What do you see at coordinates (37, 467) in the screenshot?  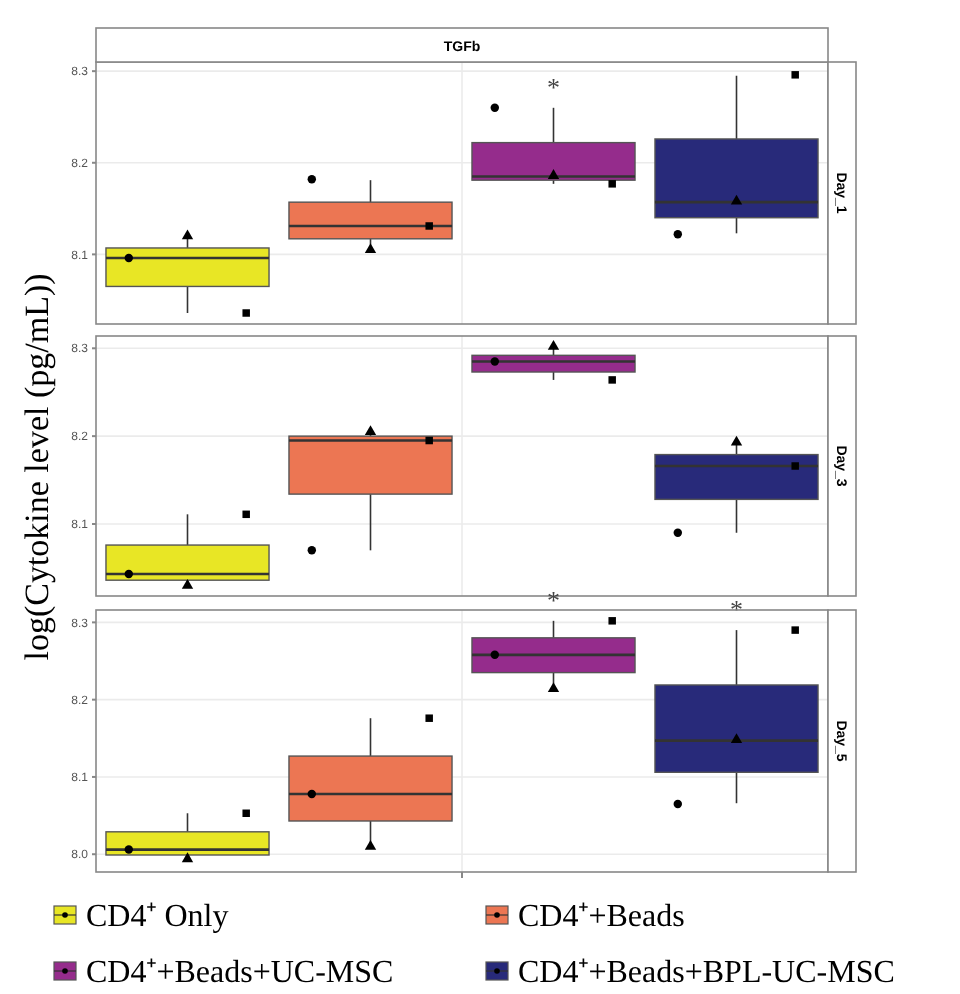 I see `y-axis-title: log(Cytokine level (pg/mL))` at bounding box center [37, 467].